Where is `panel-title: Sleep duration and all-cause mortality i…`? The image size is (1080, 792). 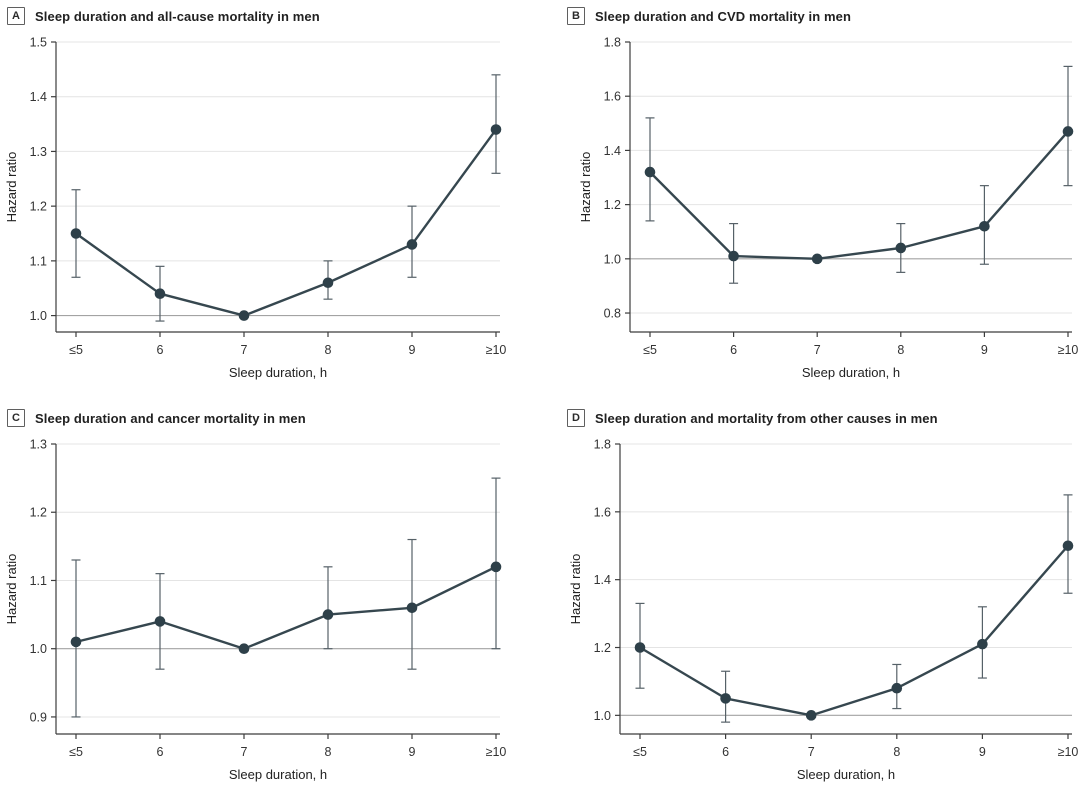 panel-title: Sleep duration and all-cause mortality i… is located at coordinates (177, 16).